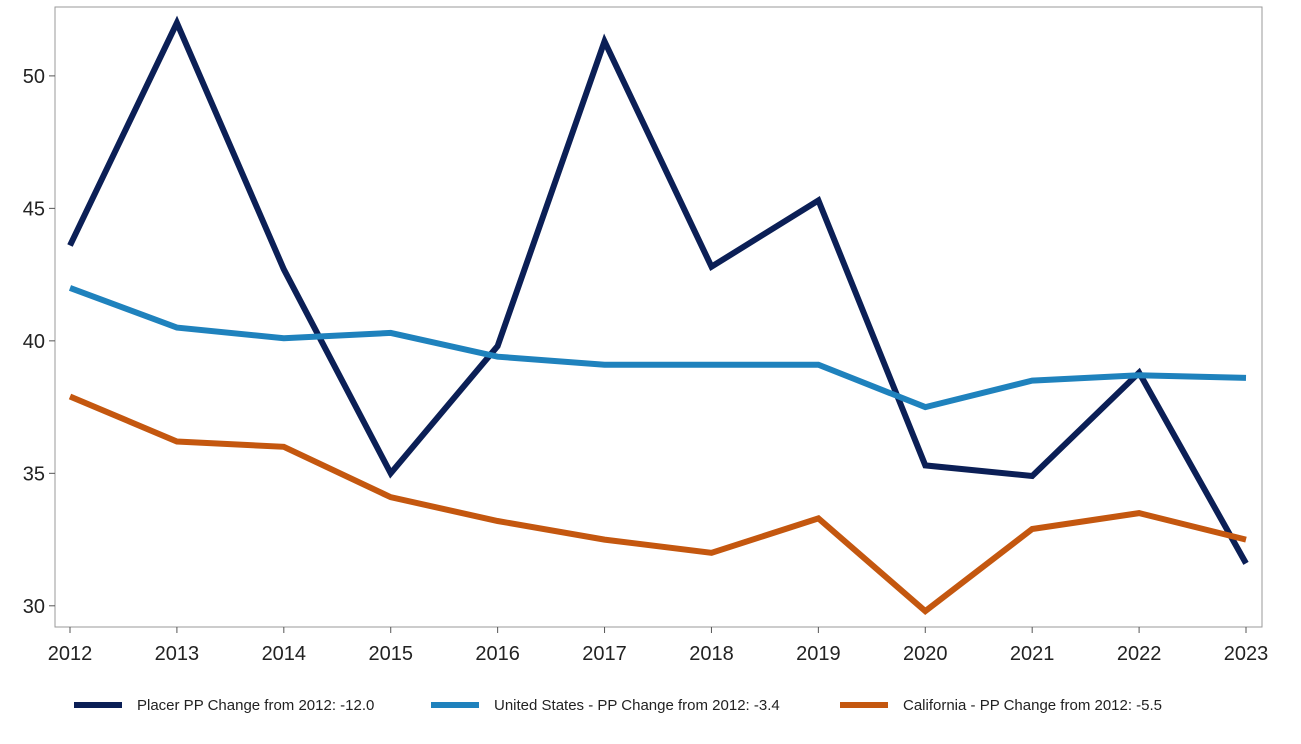 Image resolution: width=1301 pixels, height=744 pixels. I want to click on y-tick-label: 45, so click(34, 209).